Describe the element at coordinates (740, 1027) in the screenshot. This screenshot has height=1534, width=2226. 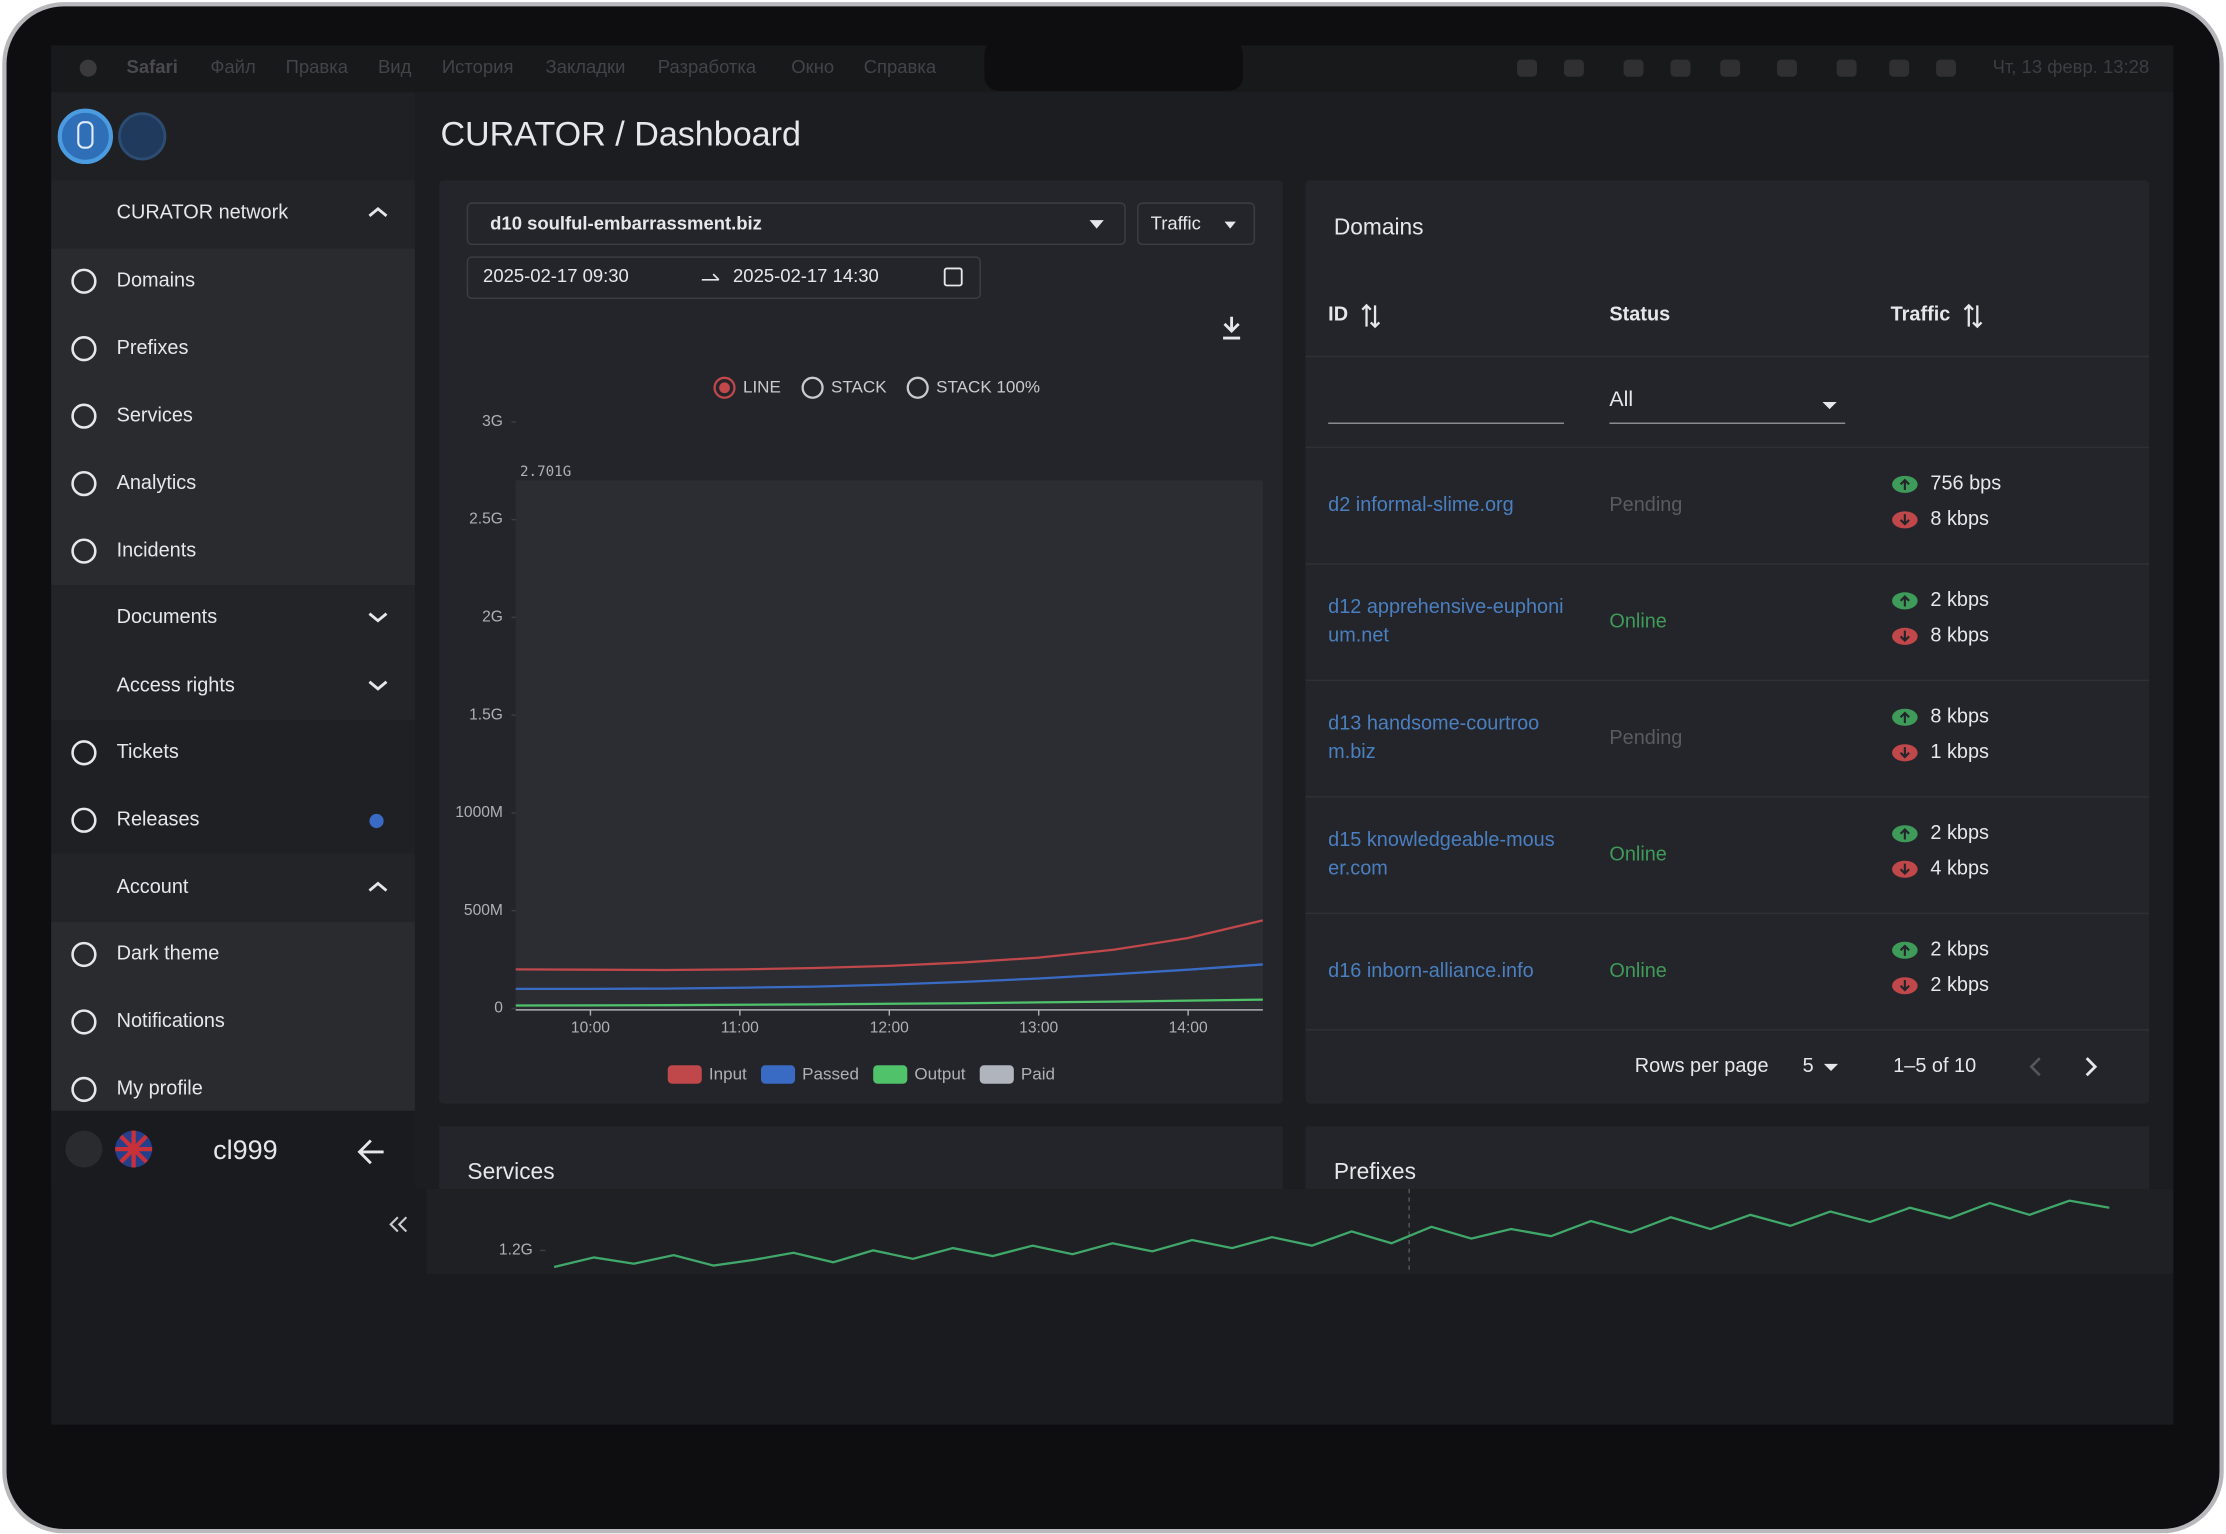
I see `x-tick-label: 11:00` at that location.